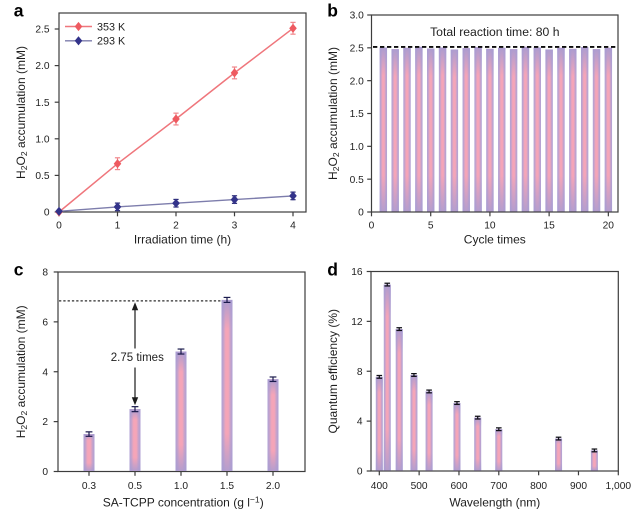  I want to click on svg-text: 600, so click(459, 486).